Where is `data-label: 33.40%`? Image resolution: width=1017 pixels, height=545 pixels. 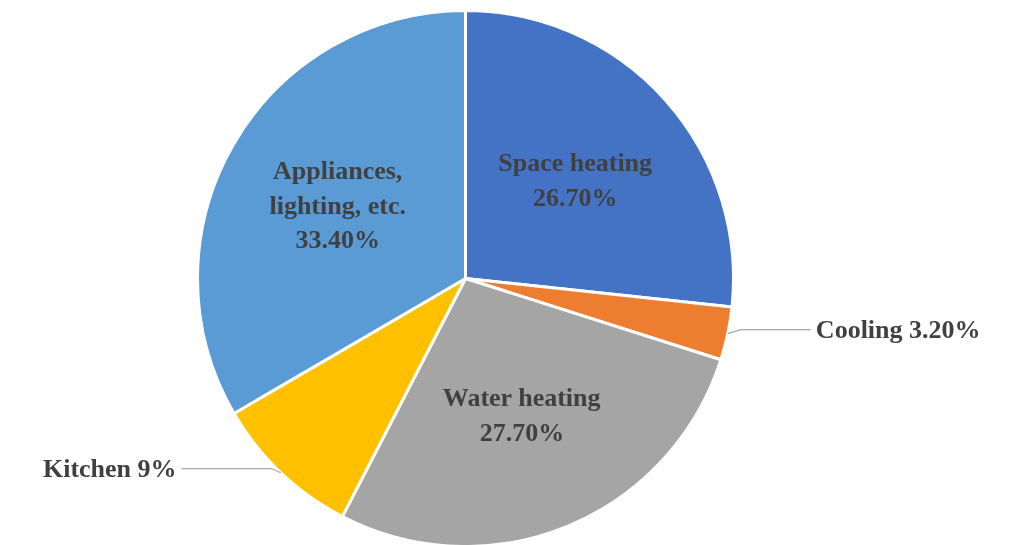
data-label: 33.40% is located at coordinates (337, 240).